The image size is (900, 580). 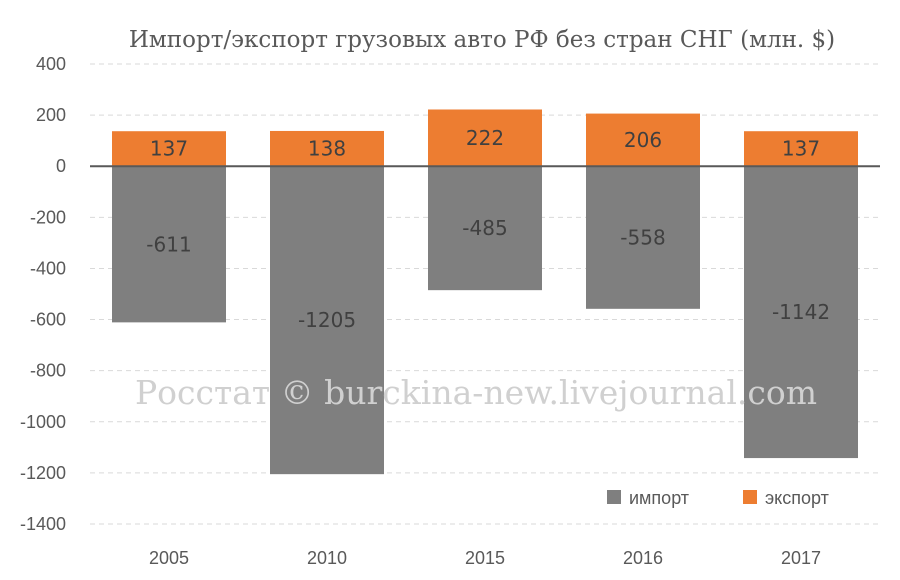 I want to click on import-label-2016: -558, so click(x=642, y=238).